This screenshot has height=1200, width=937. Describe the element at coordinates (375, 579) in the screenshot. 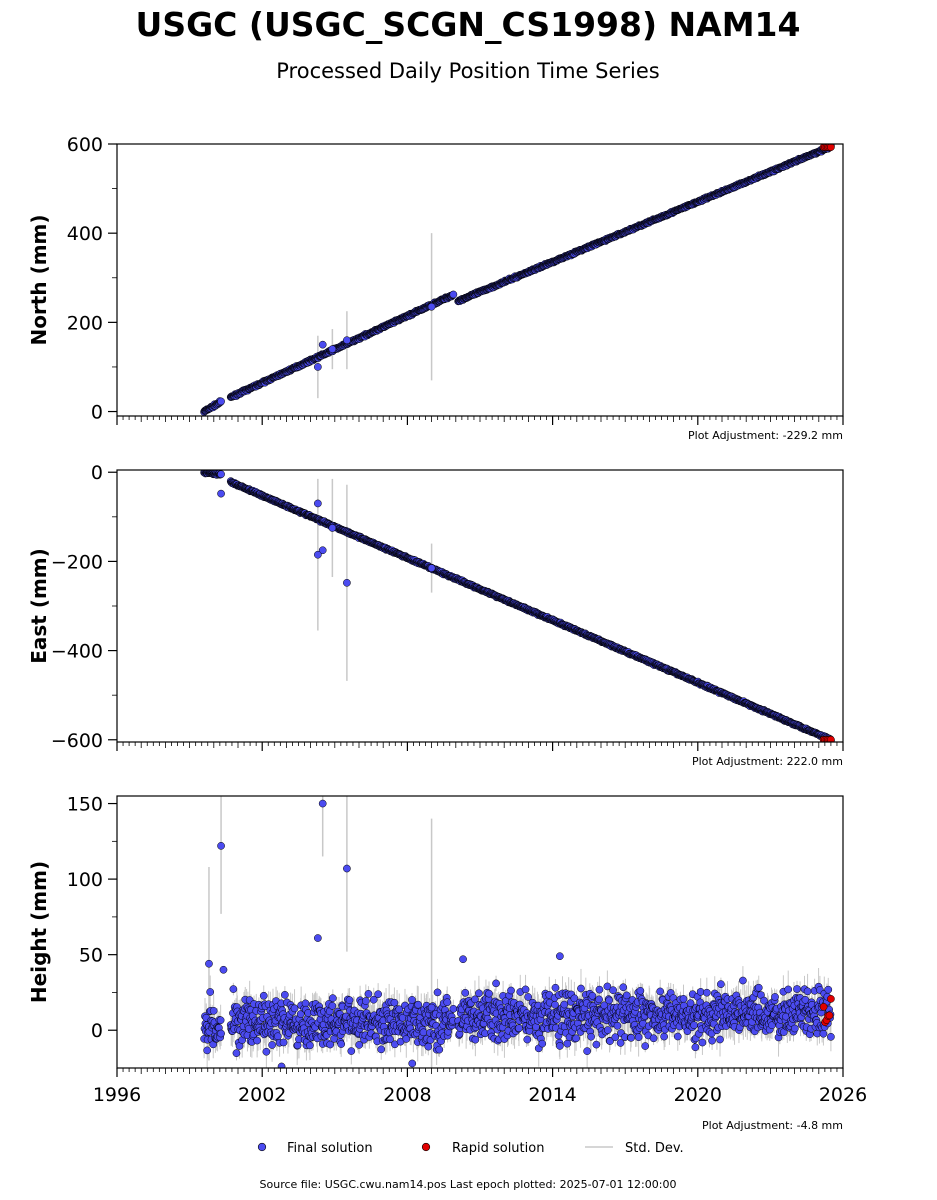

I see `east-std-dev-bars` at that location.